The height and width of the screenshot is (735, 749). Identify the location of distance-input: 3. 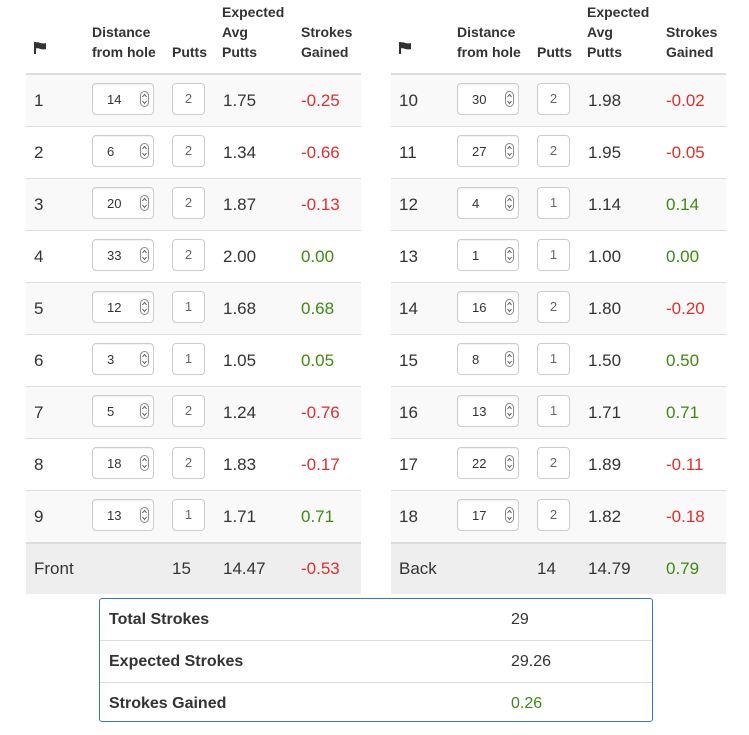
(123, 359).